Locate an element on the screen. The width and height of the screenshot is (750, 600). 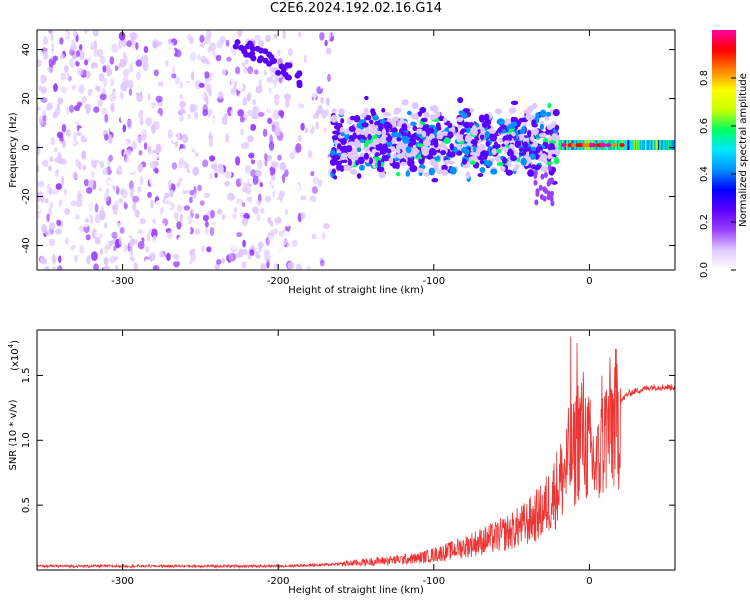
x-tick-label: -300 is located at coordinates (122, 581).